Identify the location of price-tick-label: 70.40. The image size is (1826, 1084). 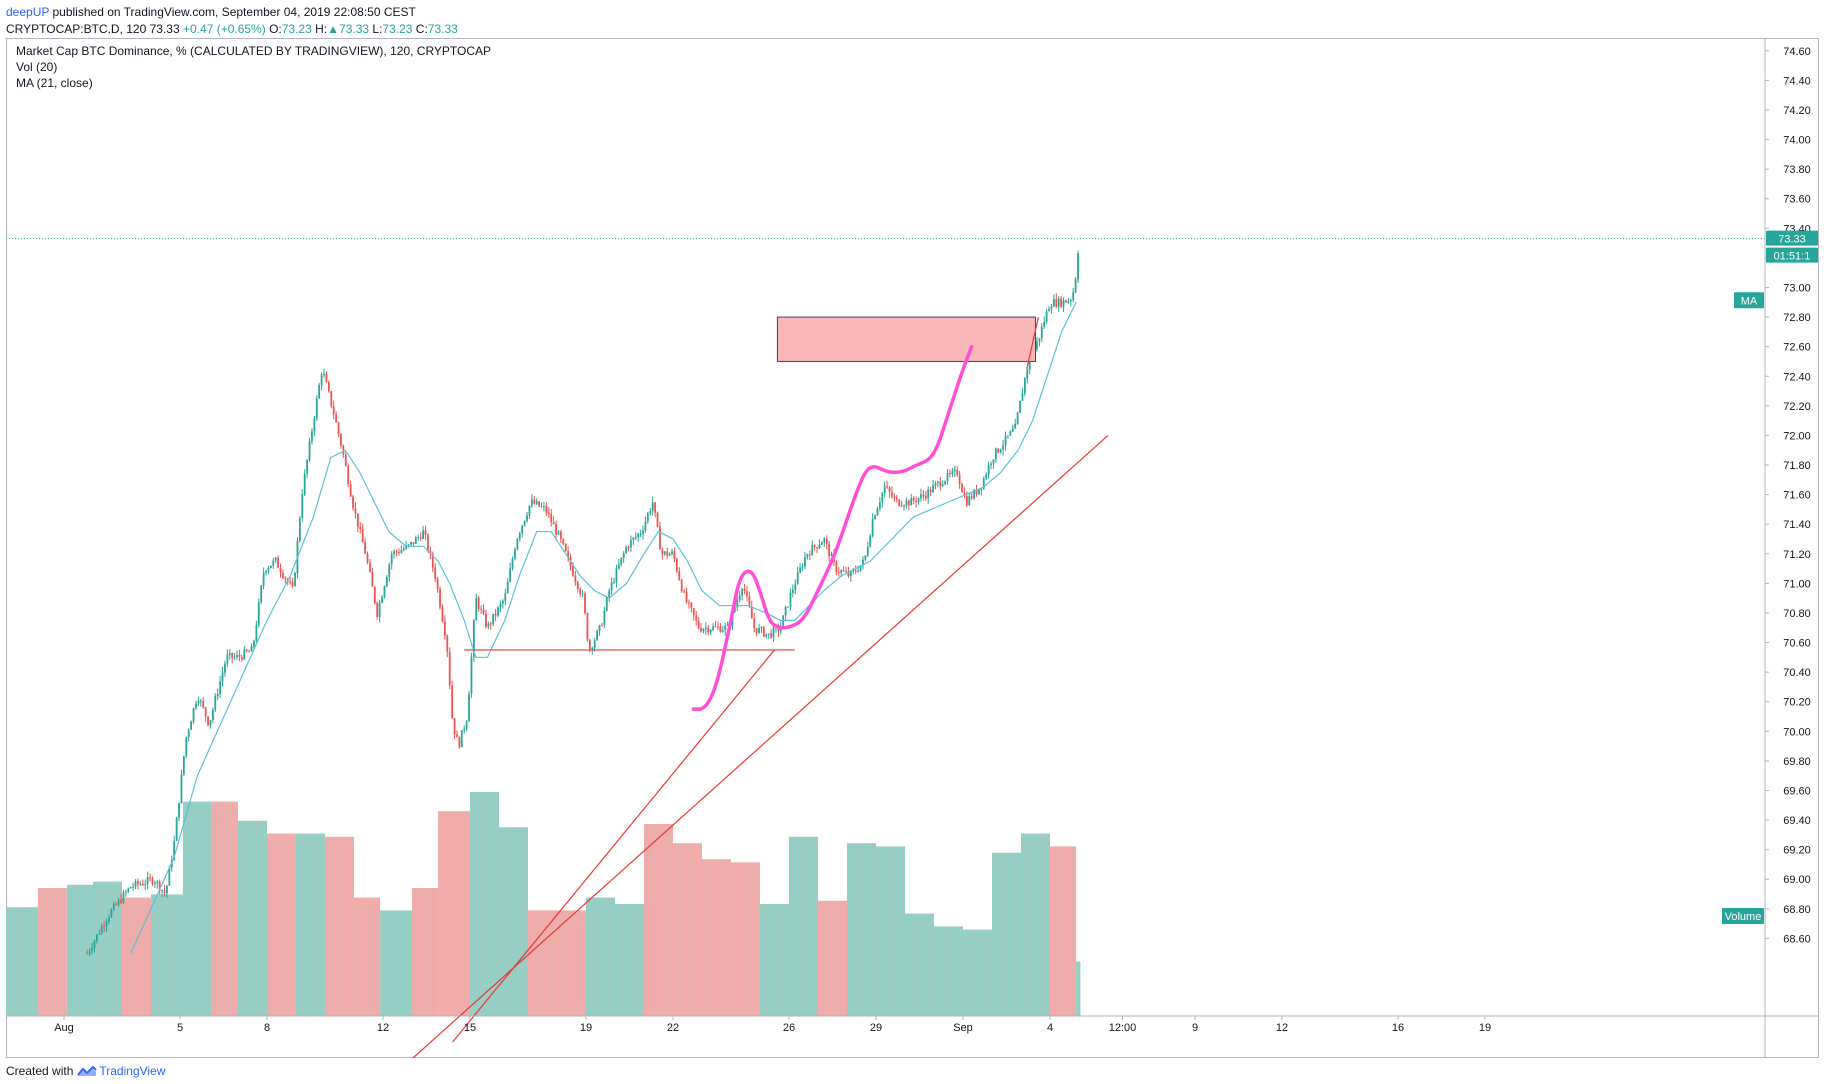
(1797, 673).